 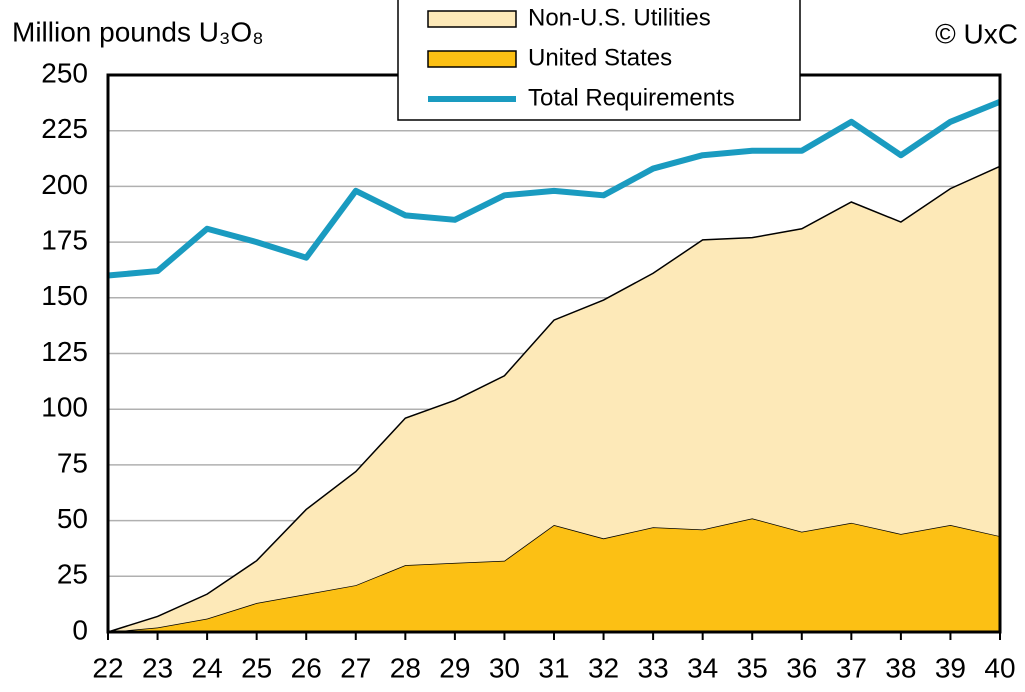 What do you see at coordinates (976, 33) in the screenshot?
I see `copyright: © UxC` at bounding box center [976, 33].